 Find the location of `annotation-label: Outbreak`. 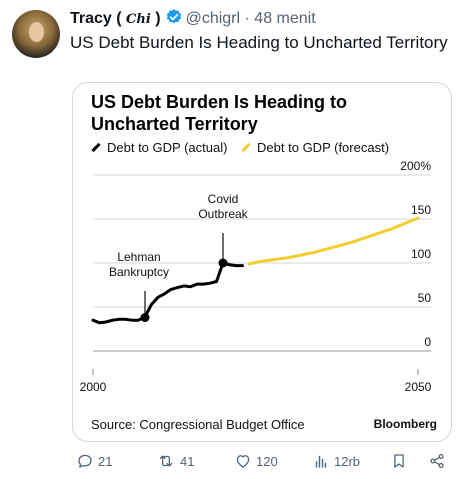

annotation-label: Outbreak is located at coordinates (223, 214).